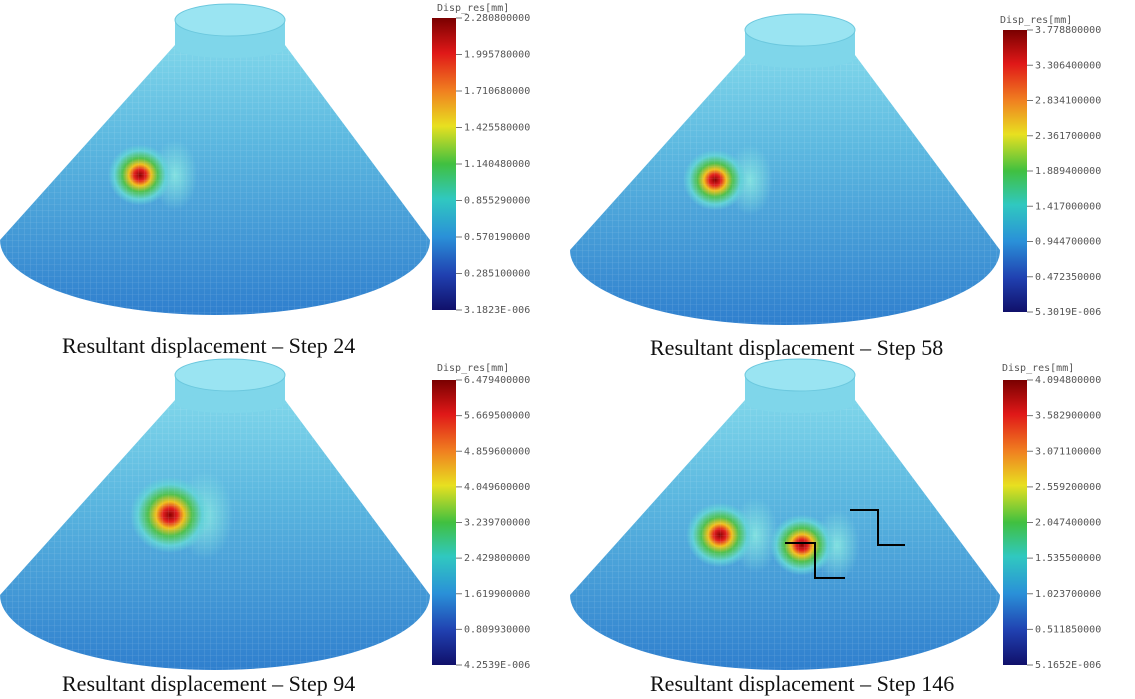 This screenshot has width=1135, height=699. What do you see at coordinates (497, 380) in the screenshot?
I see `legend-label: 6.479400000` at bounding box center [497, 380].